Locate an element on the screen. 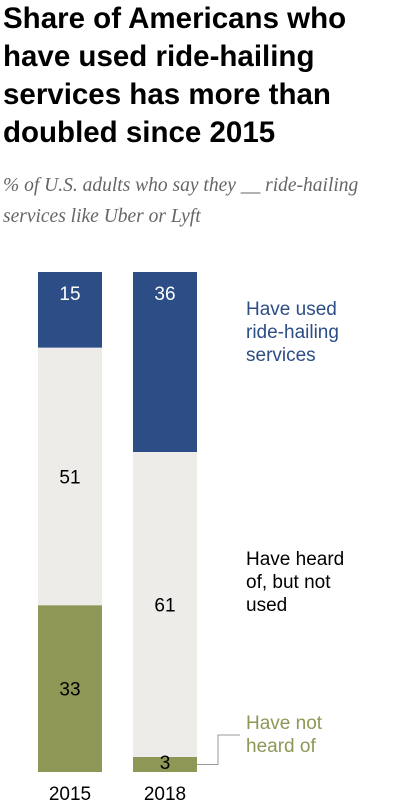 This screenshot has height=810, width=400. data-label-2015-used: 15 is located at coordinates (69, 294).